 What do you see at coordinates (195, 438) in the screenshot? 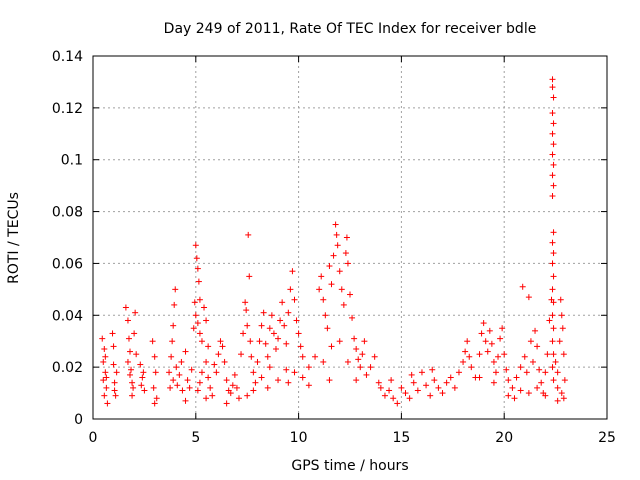
I see `x-tick-label: 5` at bounding box center [195, 438].